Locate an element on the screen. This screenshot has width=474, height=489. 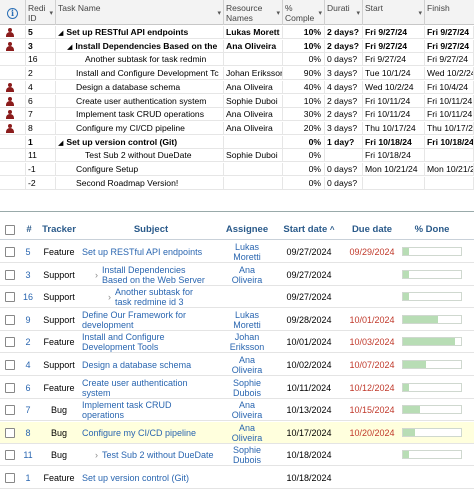
grid-cell-name: Second Roadmap Version! is located at coordinates (140, 183).